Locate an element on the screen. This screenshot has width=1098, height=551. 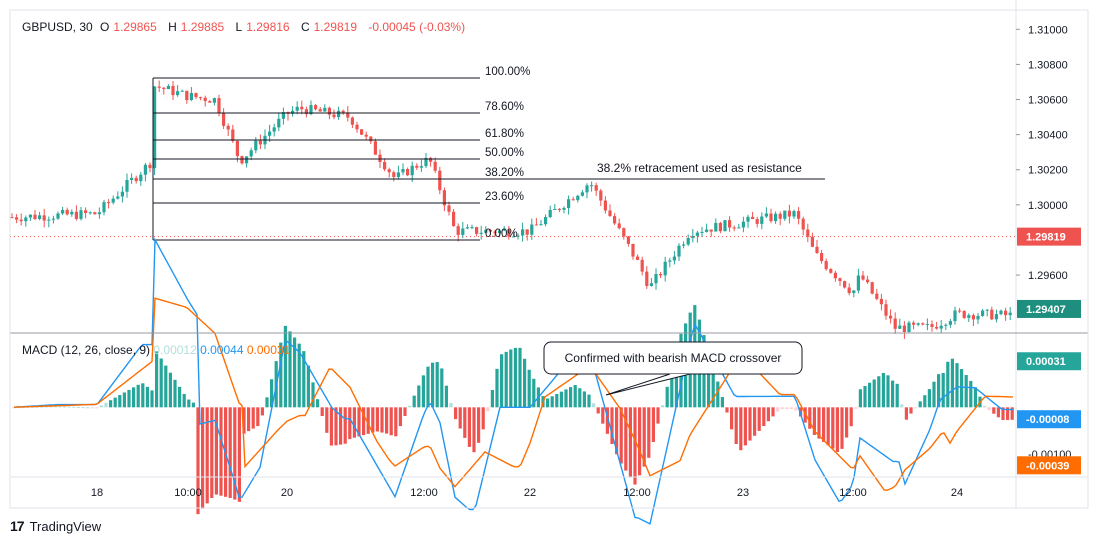
fib-level: 0.00% is located at coordinates (335, 234).